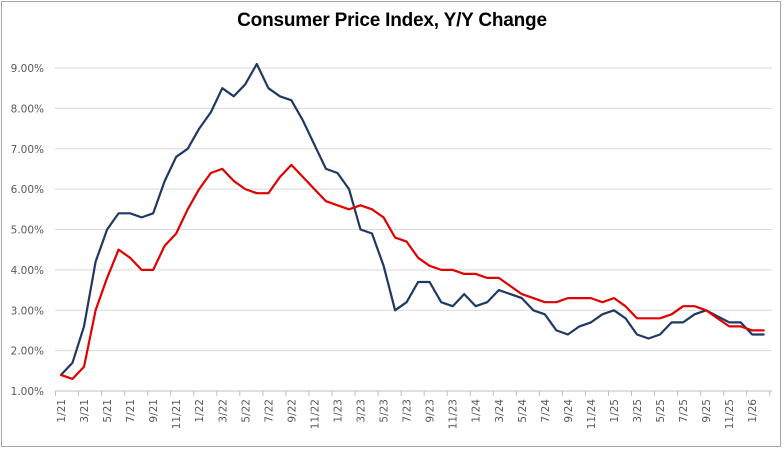 Image resolution: width=784 pixels, height=450 pixels. Describe the element at coordinates (177, 414) in the screenshot. I see `x-tick-label: 11/21` at that location.